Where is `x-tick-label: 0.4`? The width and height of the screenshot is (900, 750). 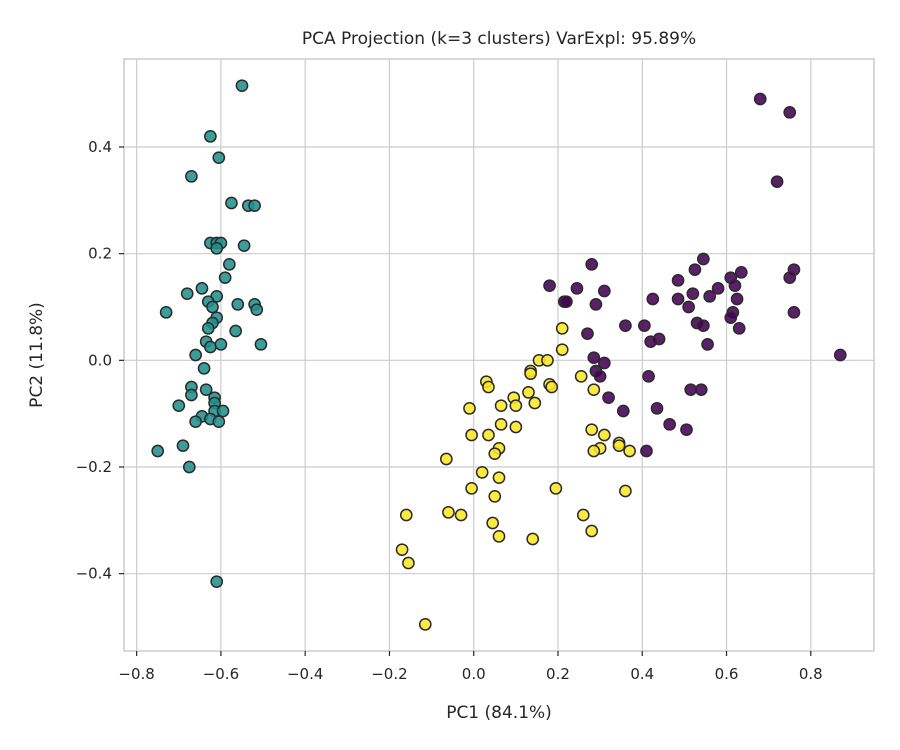
x-tick-label: 0.4 is located at coordinates (642, 674).